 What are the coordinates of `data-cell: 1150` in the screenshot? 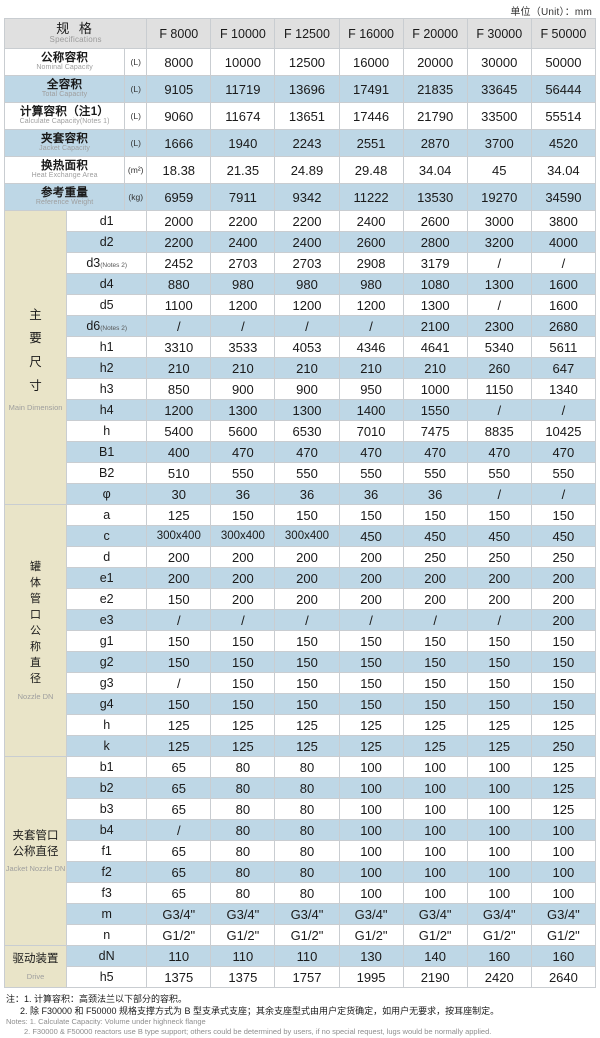 It's located at (499, 389).